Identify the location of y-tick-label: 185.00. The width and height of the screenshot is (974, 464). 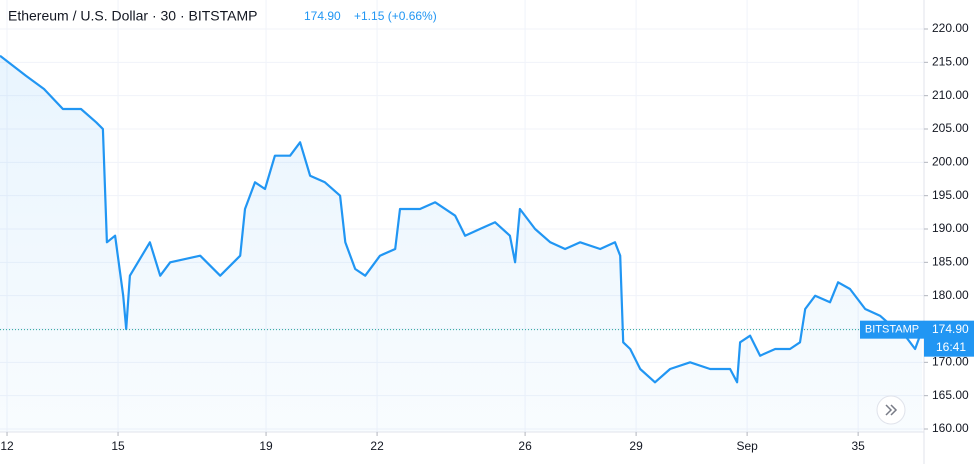
(950, 262).